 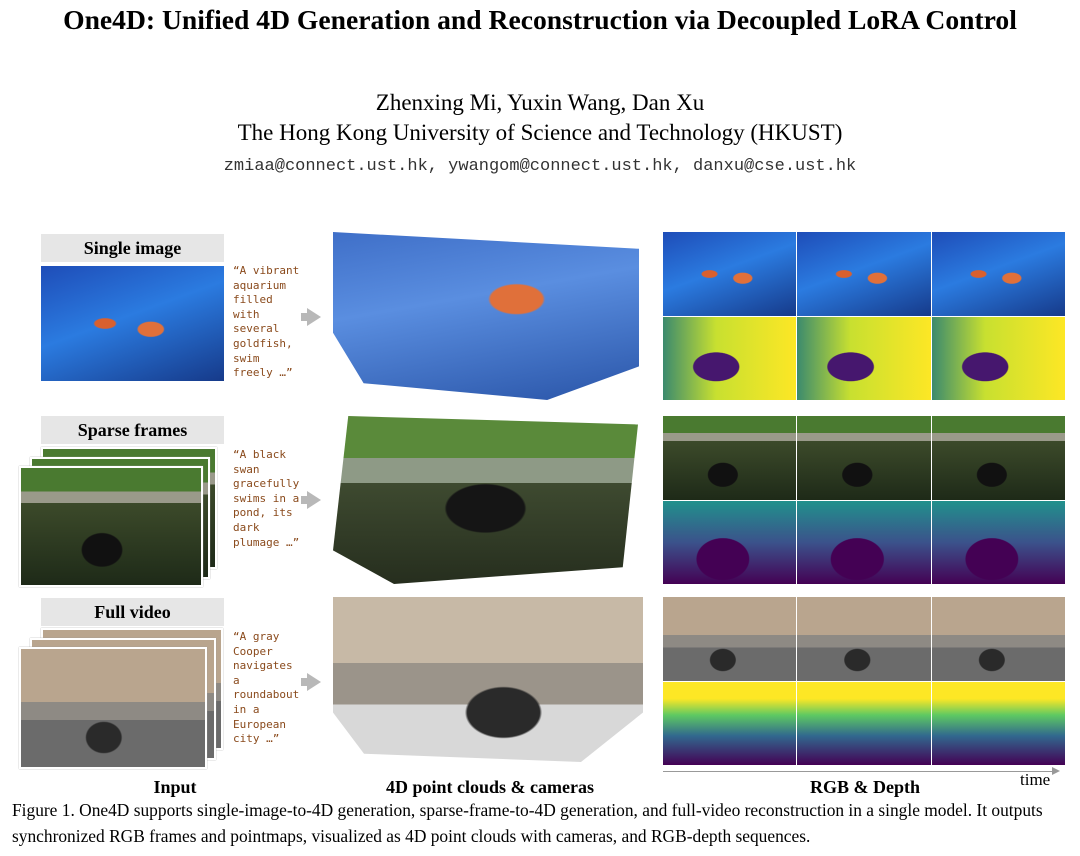 I want to click on row-label: Full video, so click(x=132, y=612).